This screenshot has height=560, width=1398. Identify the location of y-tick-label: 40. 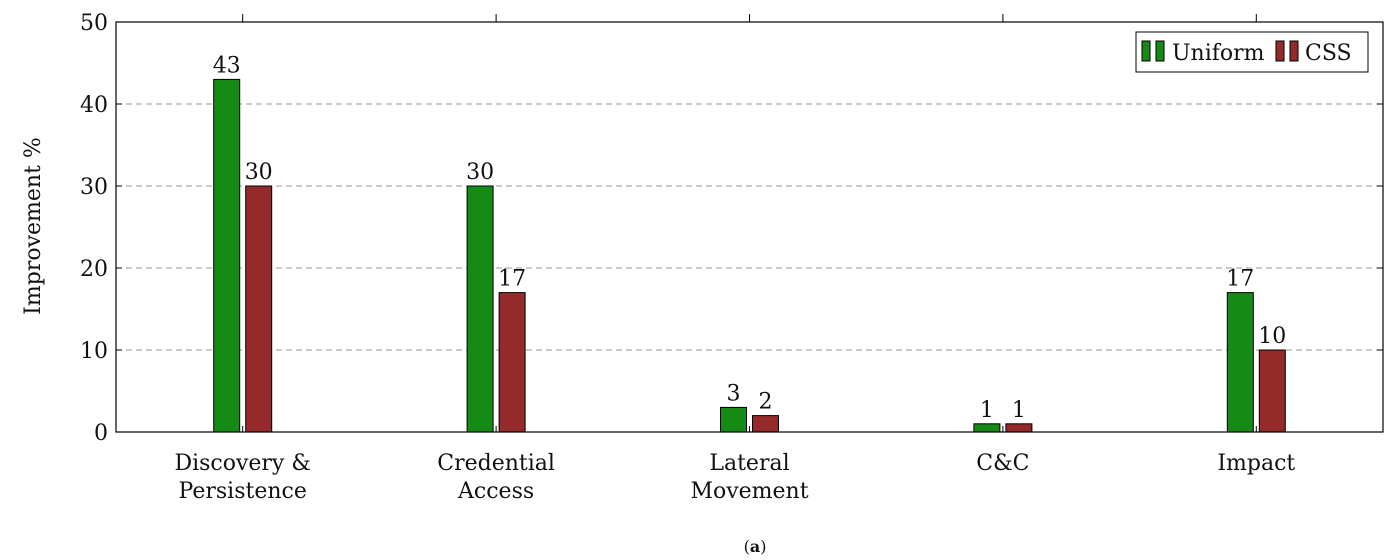
(94, 105).